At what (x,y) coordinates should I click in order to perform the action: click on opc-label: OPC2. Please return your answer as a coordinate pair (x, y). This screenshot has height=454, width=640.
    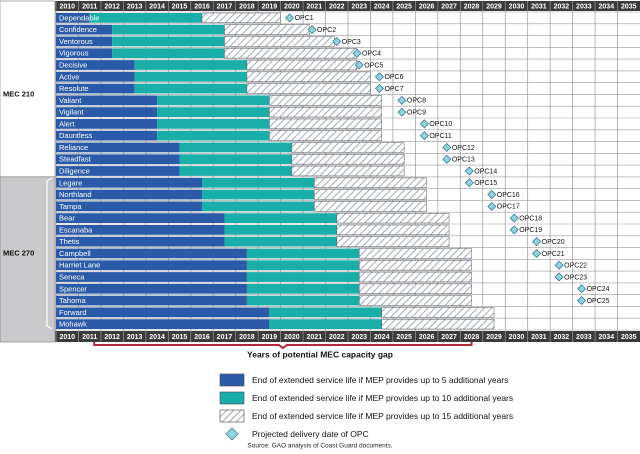
    Looking at the image, I should click on (326, 30).